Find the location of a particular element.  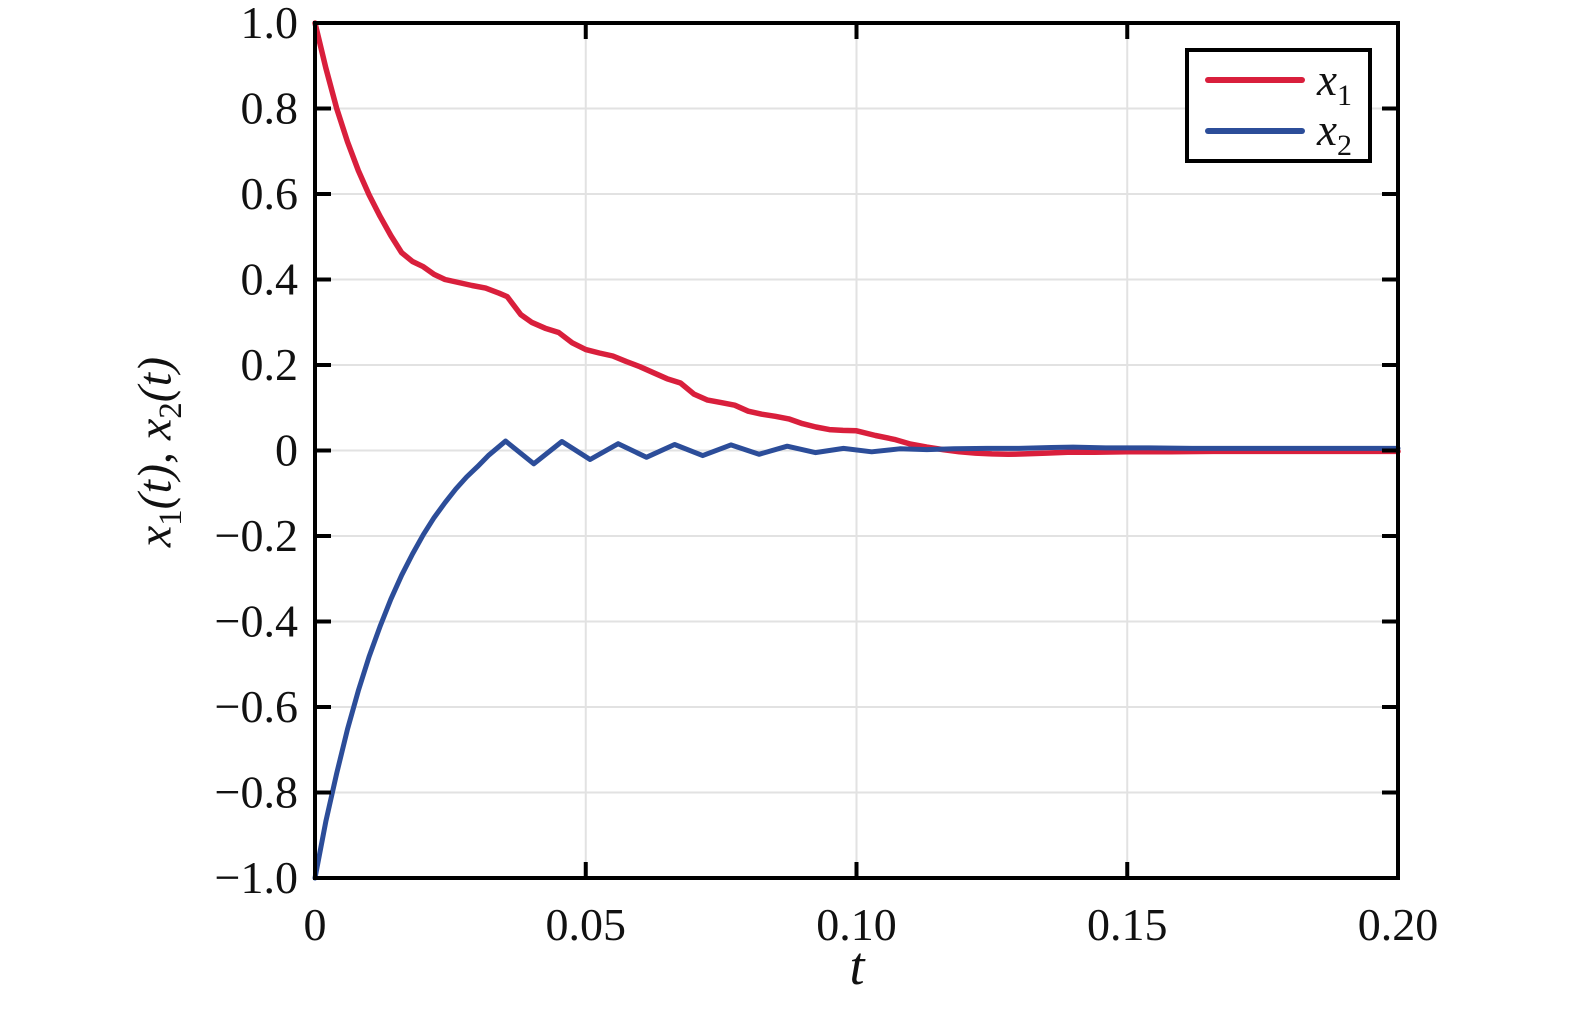

y-title-sub1: 1 is located at coordinates (171, 517).